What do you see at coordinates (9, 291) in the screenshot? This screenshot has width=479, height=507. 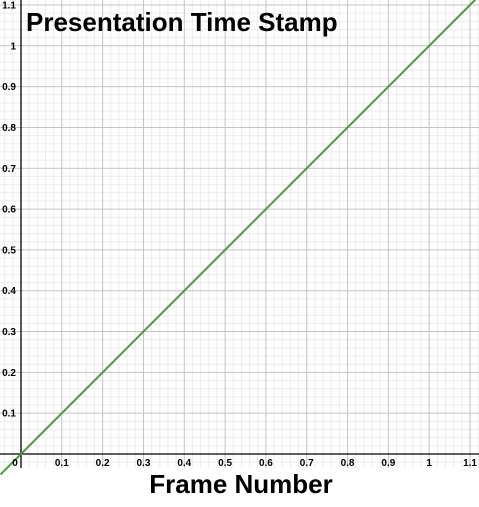 I see `y-tick-label: 0.4` at bounding box center [9, 291].